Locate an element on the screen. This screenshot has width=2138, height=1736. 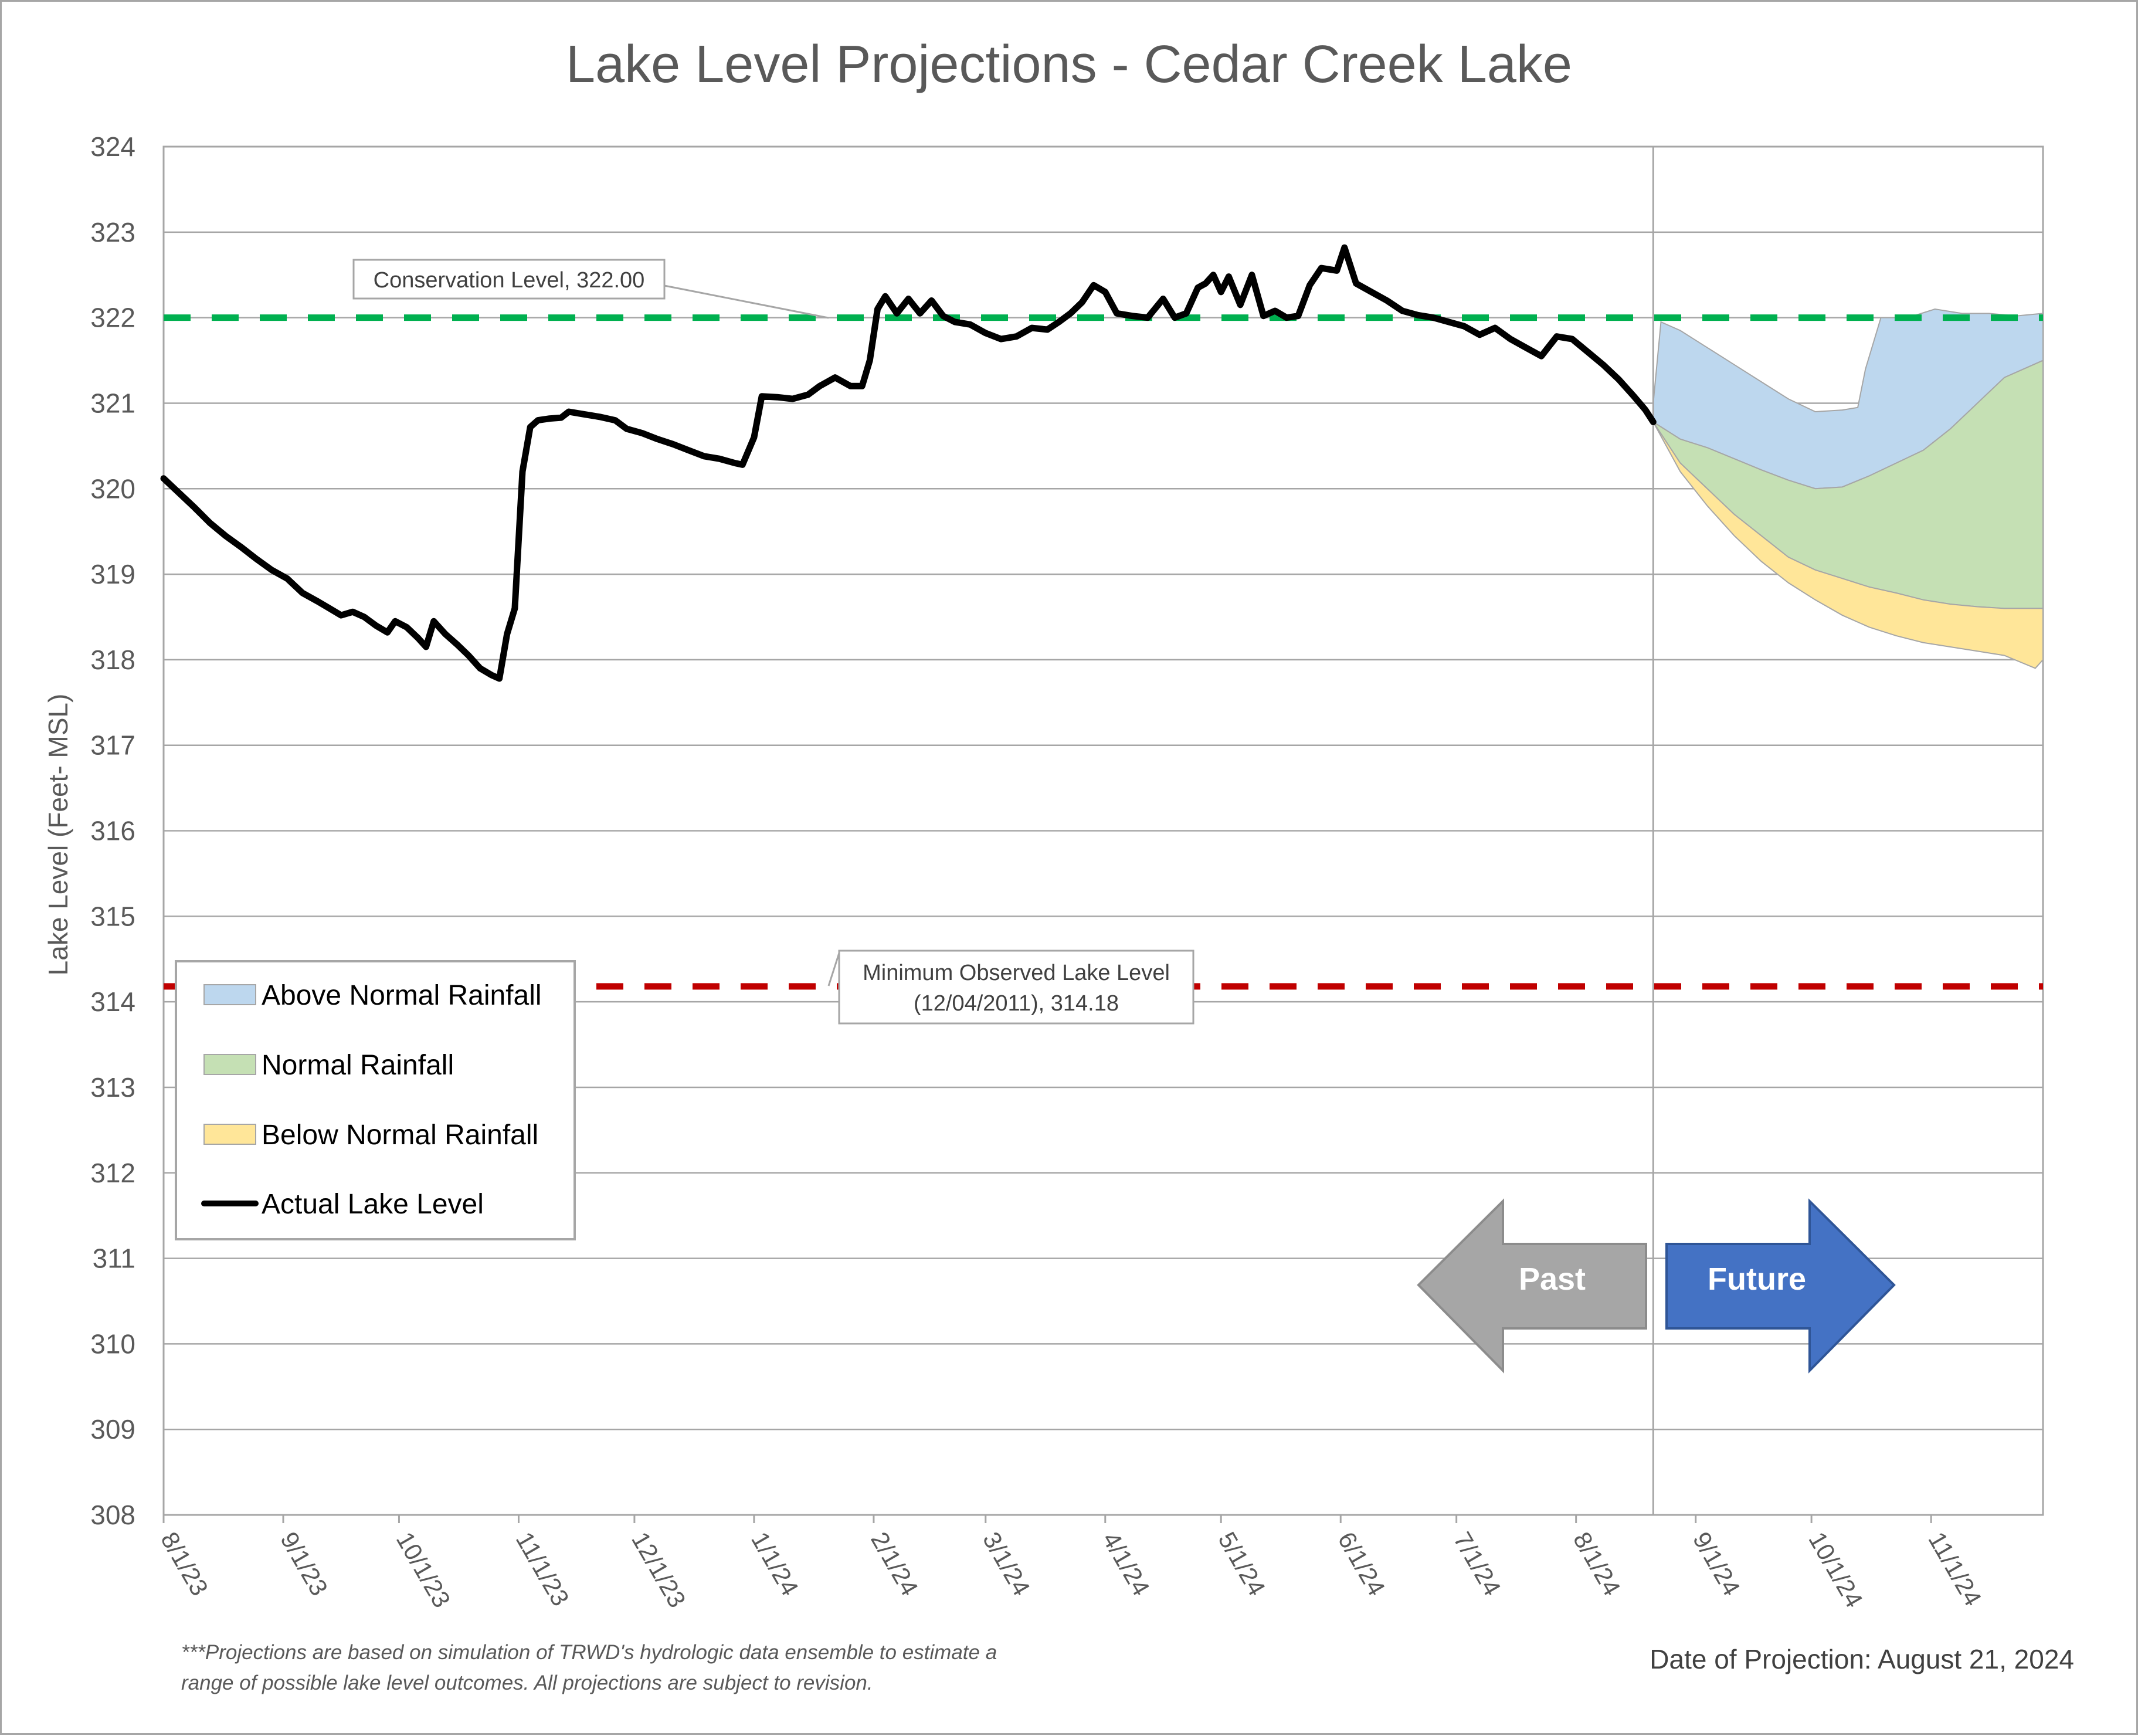
x-tick-label: 11/1/23 is located at coordinates (543, 1568).